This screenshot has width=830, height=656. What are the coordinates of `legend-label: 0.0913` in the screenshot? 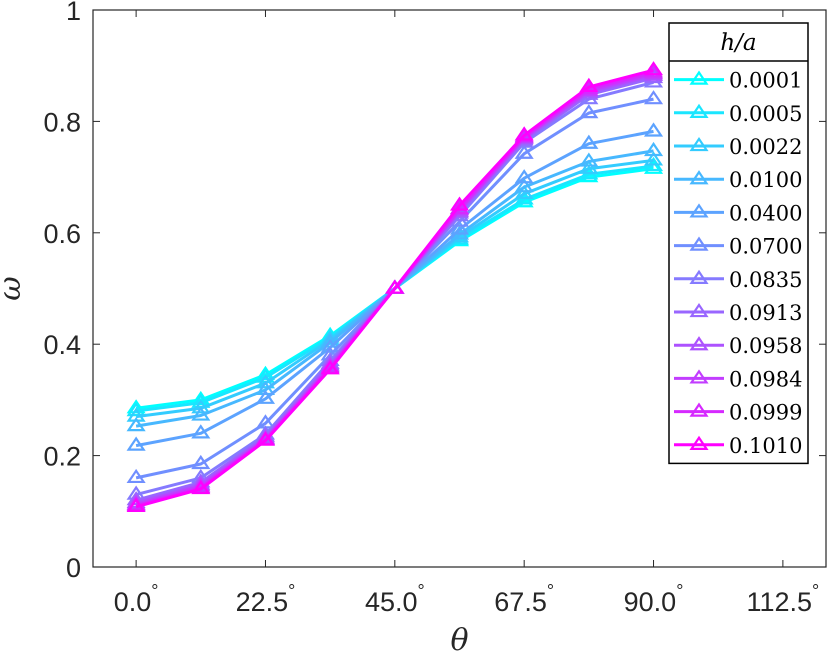 It's located at (765, 313).